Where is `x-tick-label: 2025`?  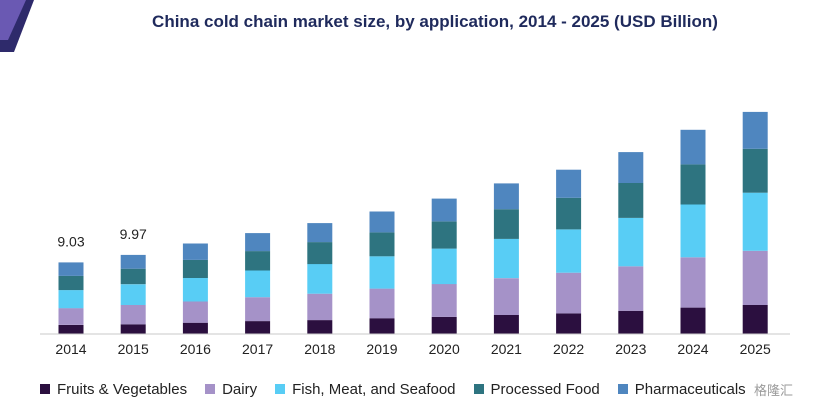
x-tick-label: 2025 is located at coordinates (755, 349).